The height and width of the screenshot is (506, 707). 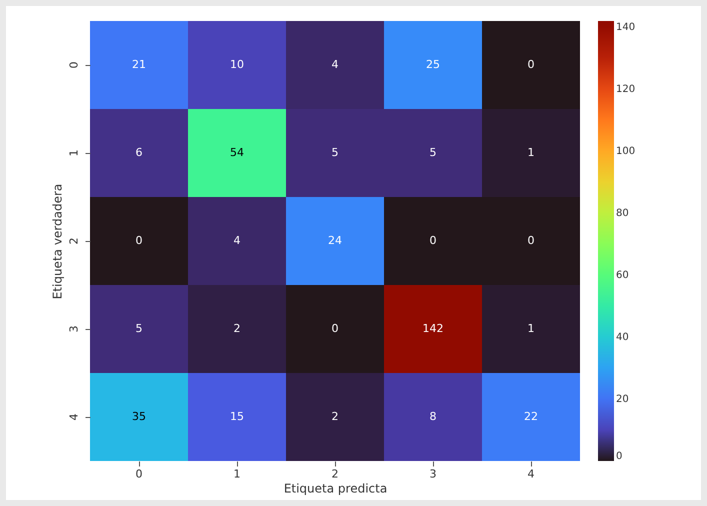 I want to click on color-bar-label: 120, so click(x=626, y=90).